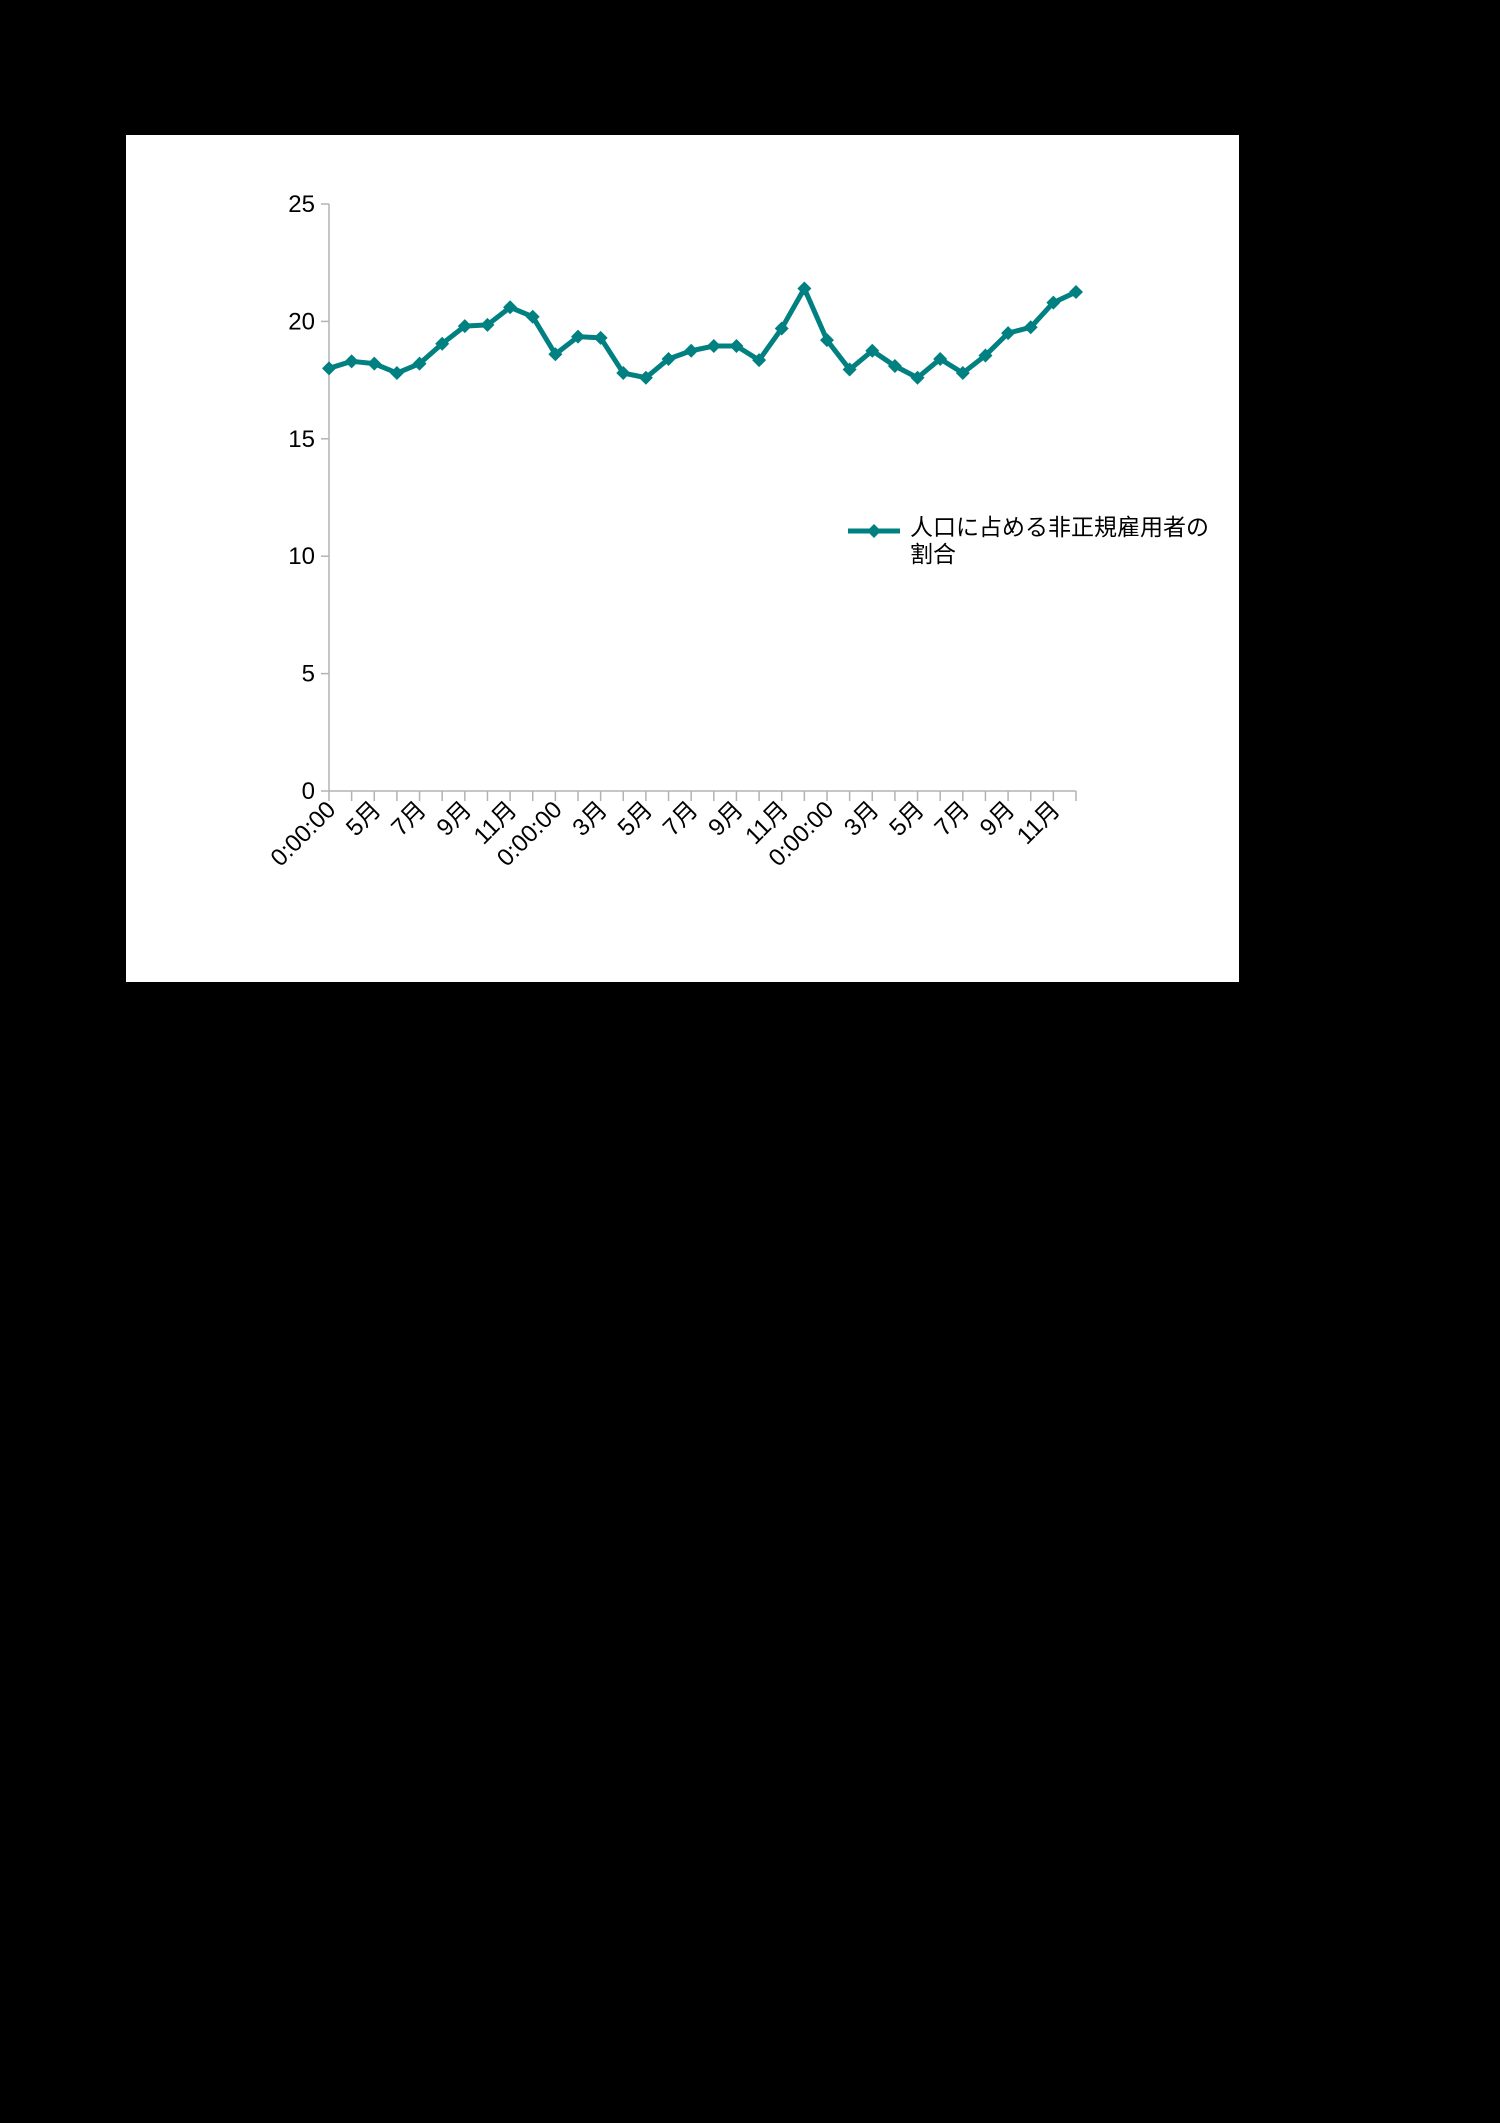  I want to click on y-tick-label: 5, so click(308, 674).